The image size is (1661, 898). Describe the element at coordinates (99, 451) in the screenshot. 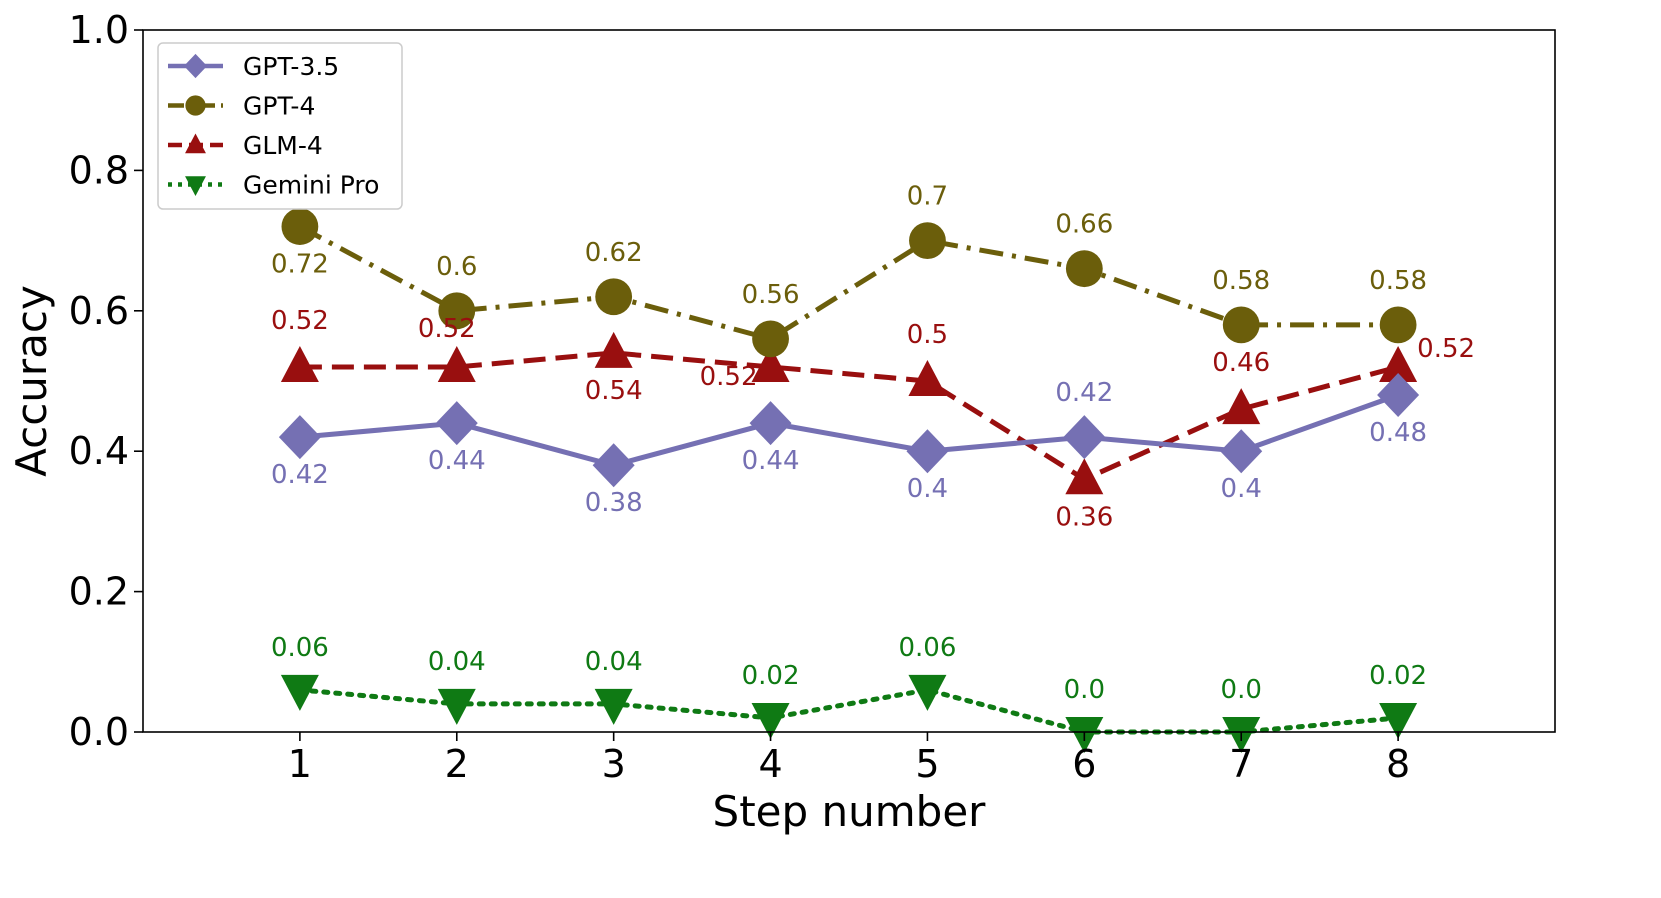

I see `y-tick-label: 0.4` at that location.